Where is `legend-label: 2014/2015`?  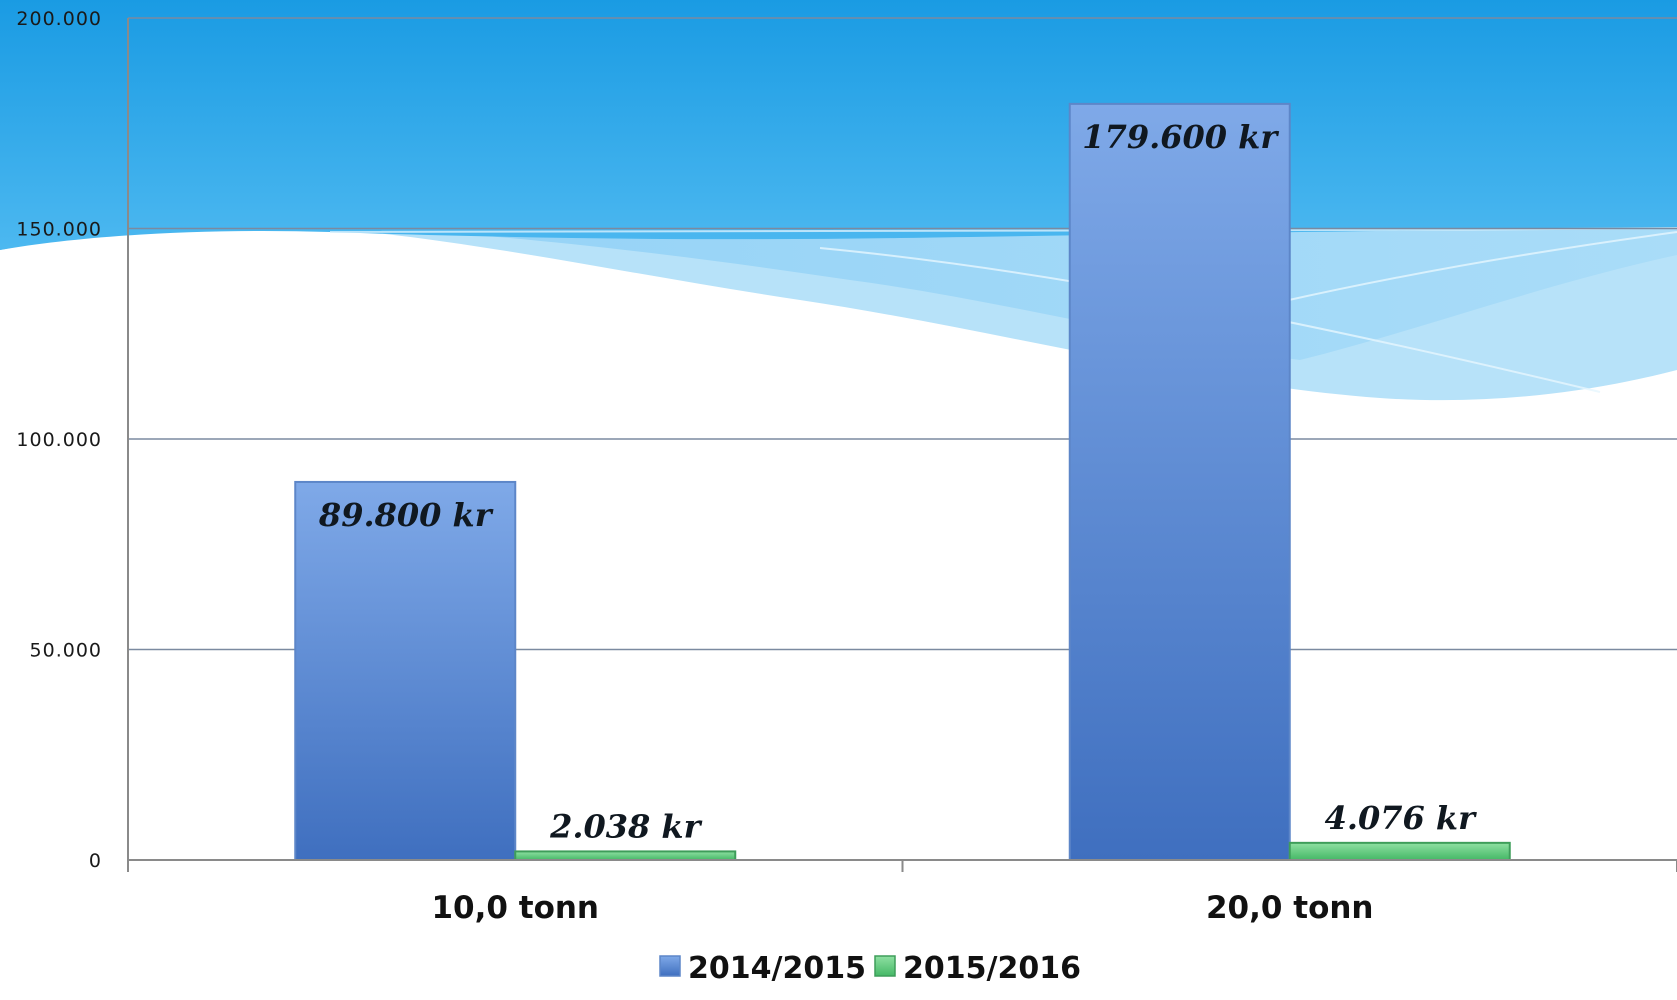
legend-label: 2014/2015 is located at coordinates (777, 968).